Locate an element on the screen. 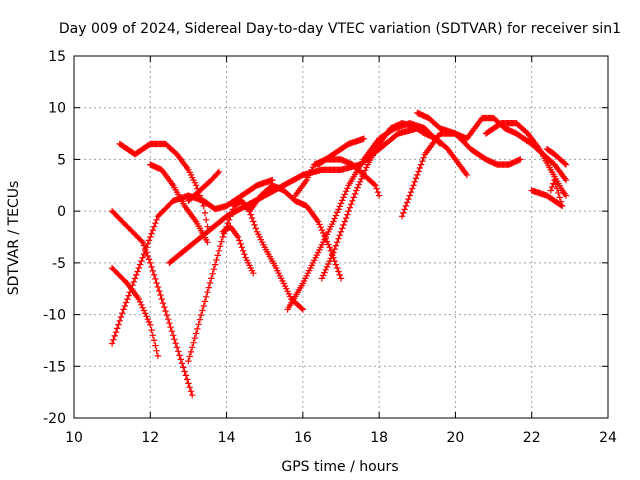  x-tick-label: 22 is located at coordinates (532, 438).